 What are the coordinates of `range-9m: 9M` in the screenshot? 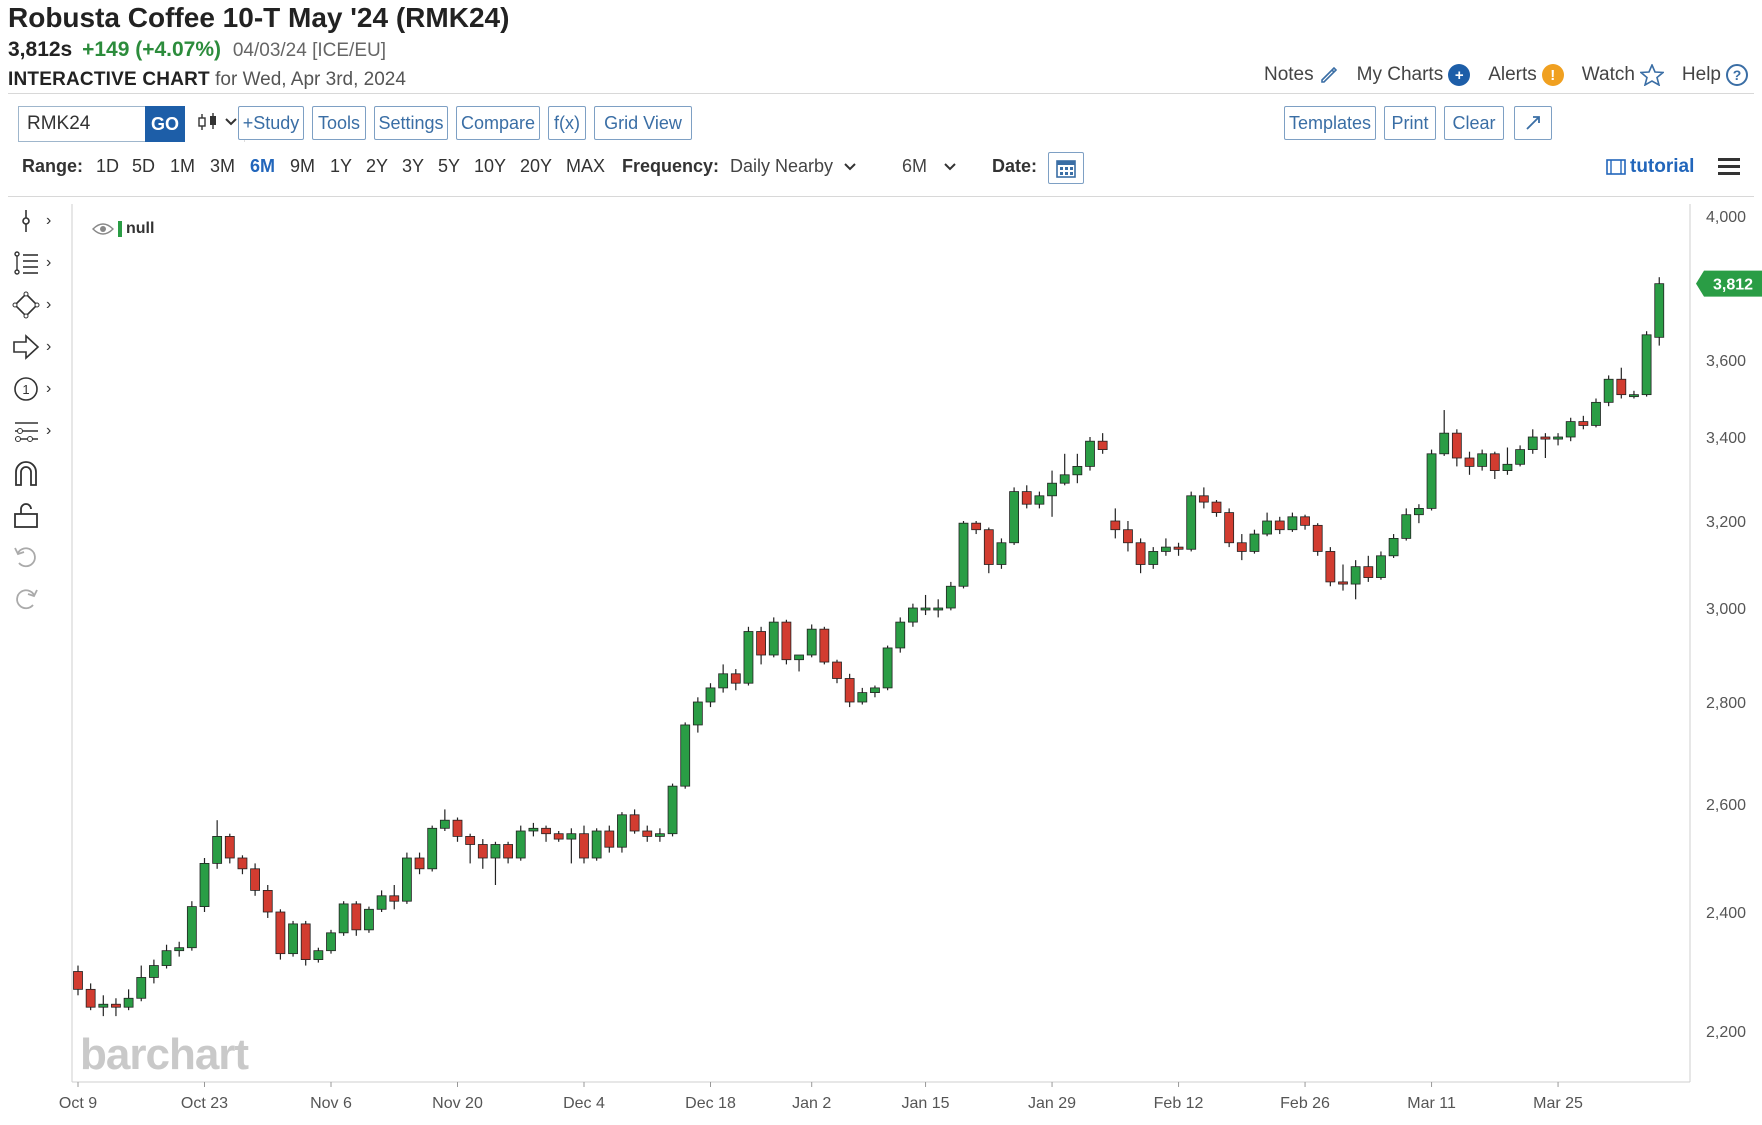 It's located at (303, 166).